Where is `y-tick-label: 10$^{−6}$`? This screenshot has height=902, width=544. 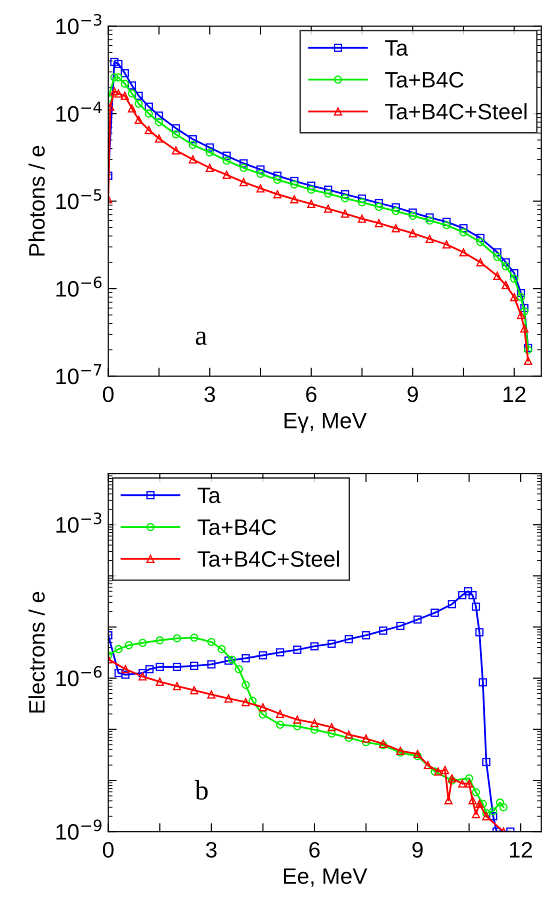 y-tick-label: 10$^{−6}$ is located at coordinates (79, 676).